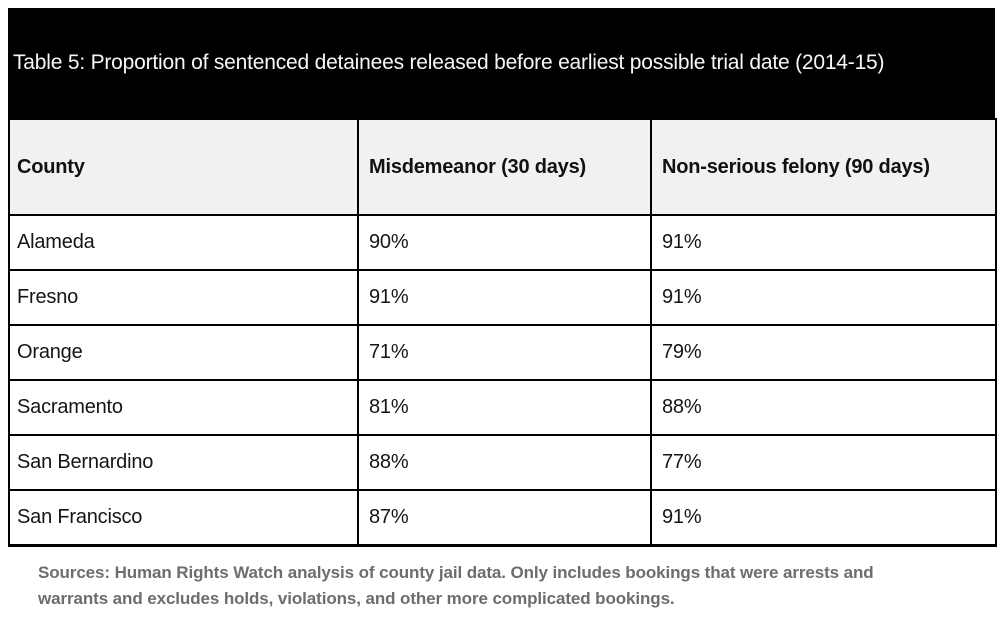 This screenshot has width=1000, height=630. What do you see at coordinates (183, 352) in the screenshot?
I see `county-cell: Orange` at bounding box center [183, 352].